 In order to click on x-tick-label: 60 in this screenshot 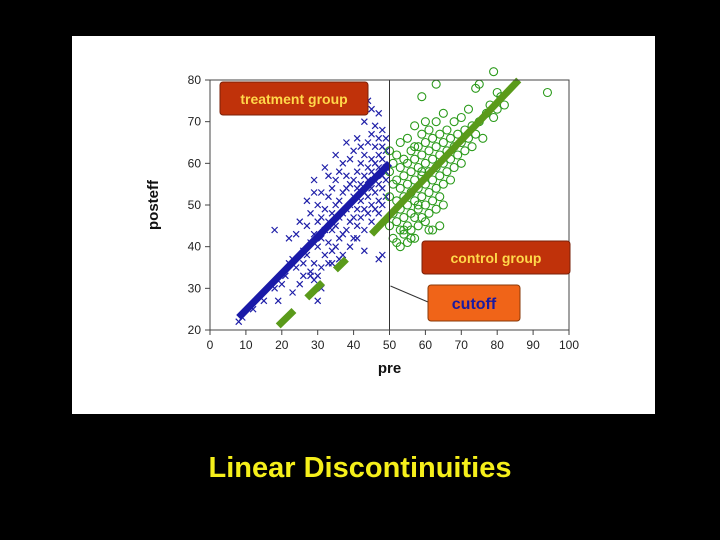, I will do `click(426, 345)`.